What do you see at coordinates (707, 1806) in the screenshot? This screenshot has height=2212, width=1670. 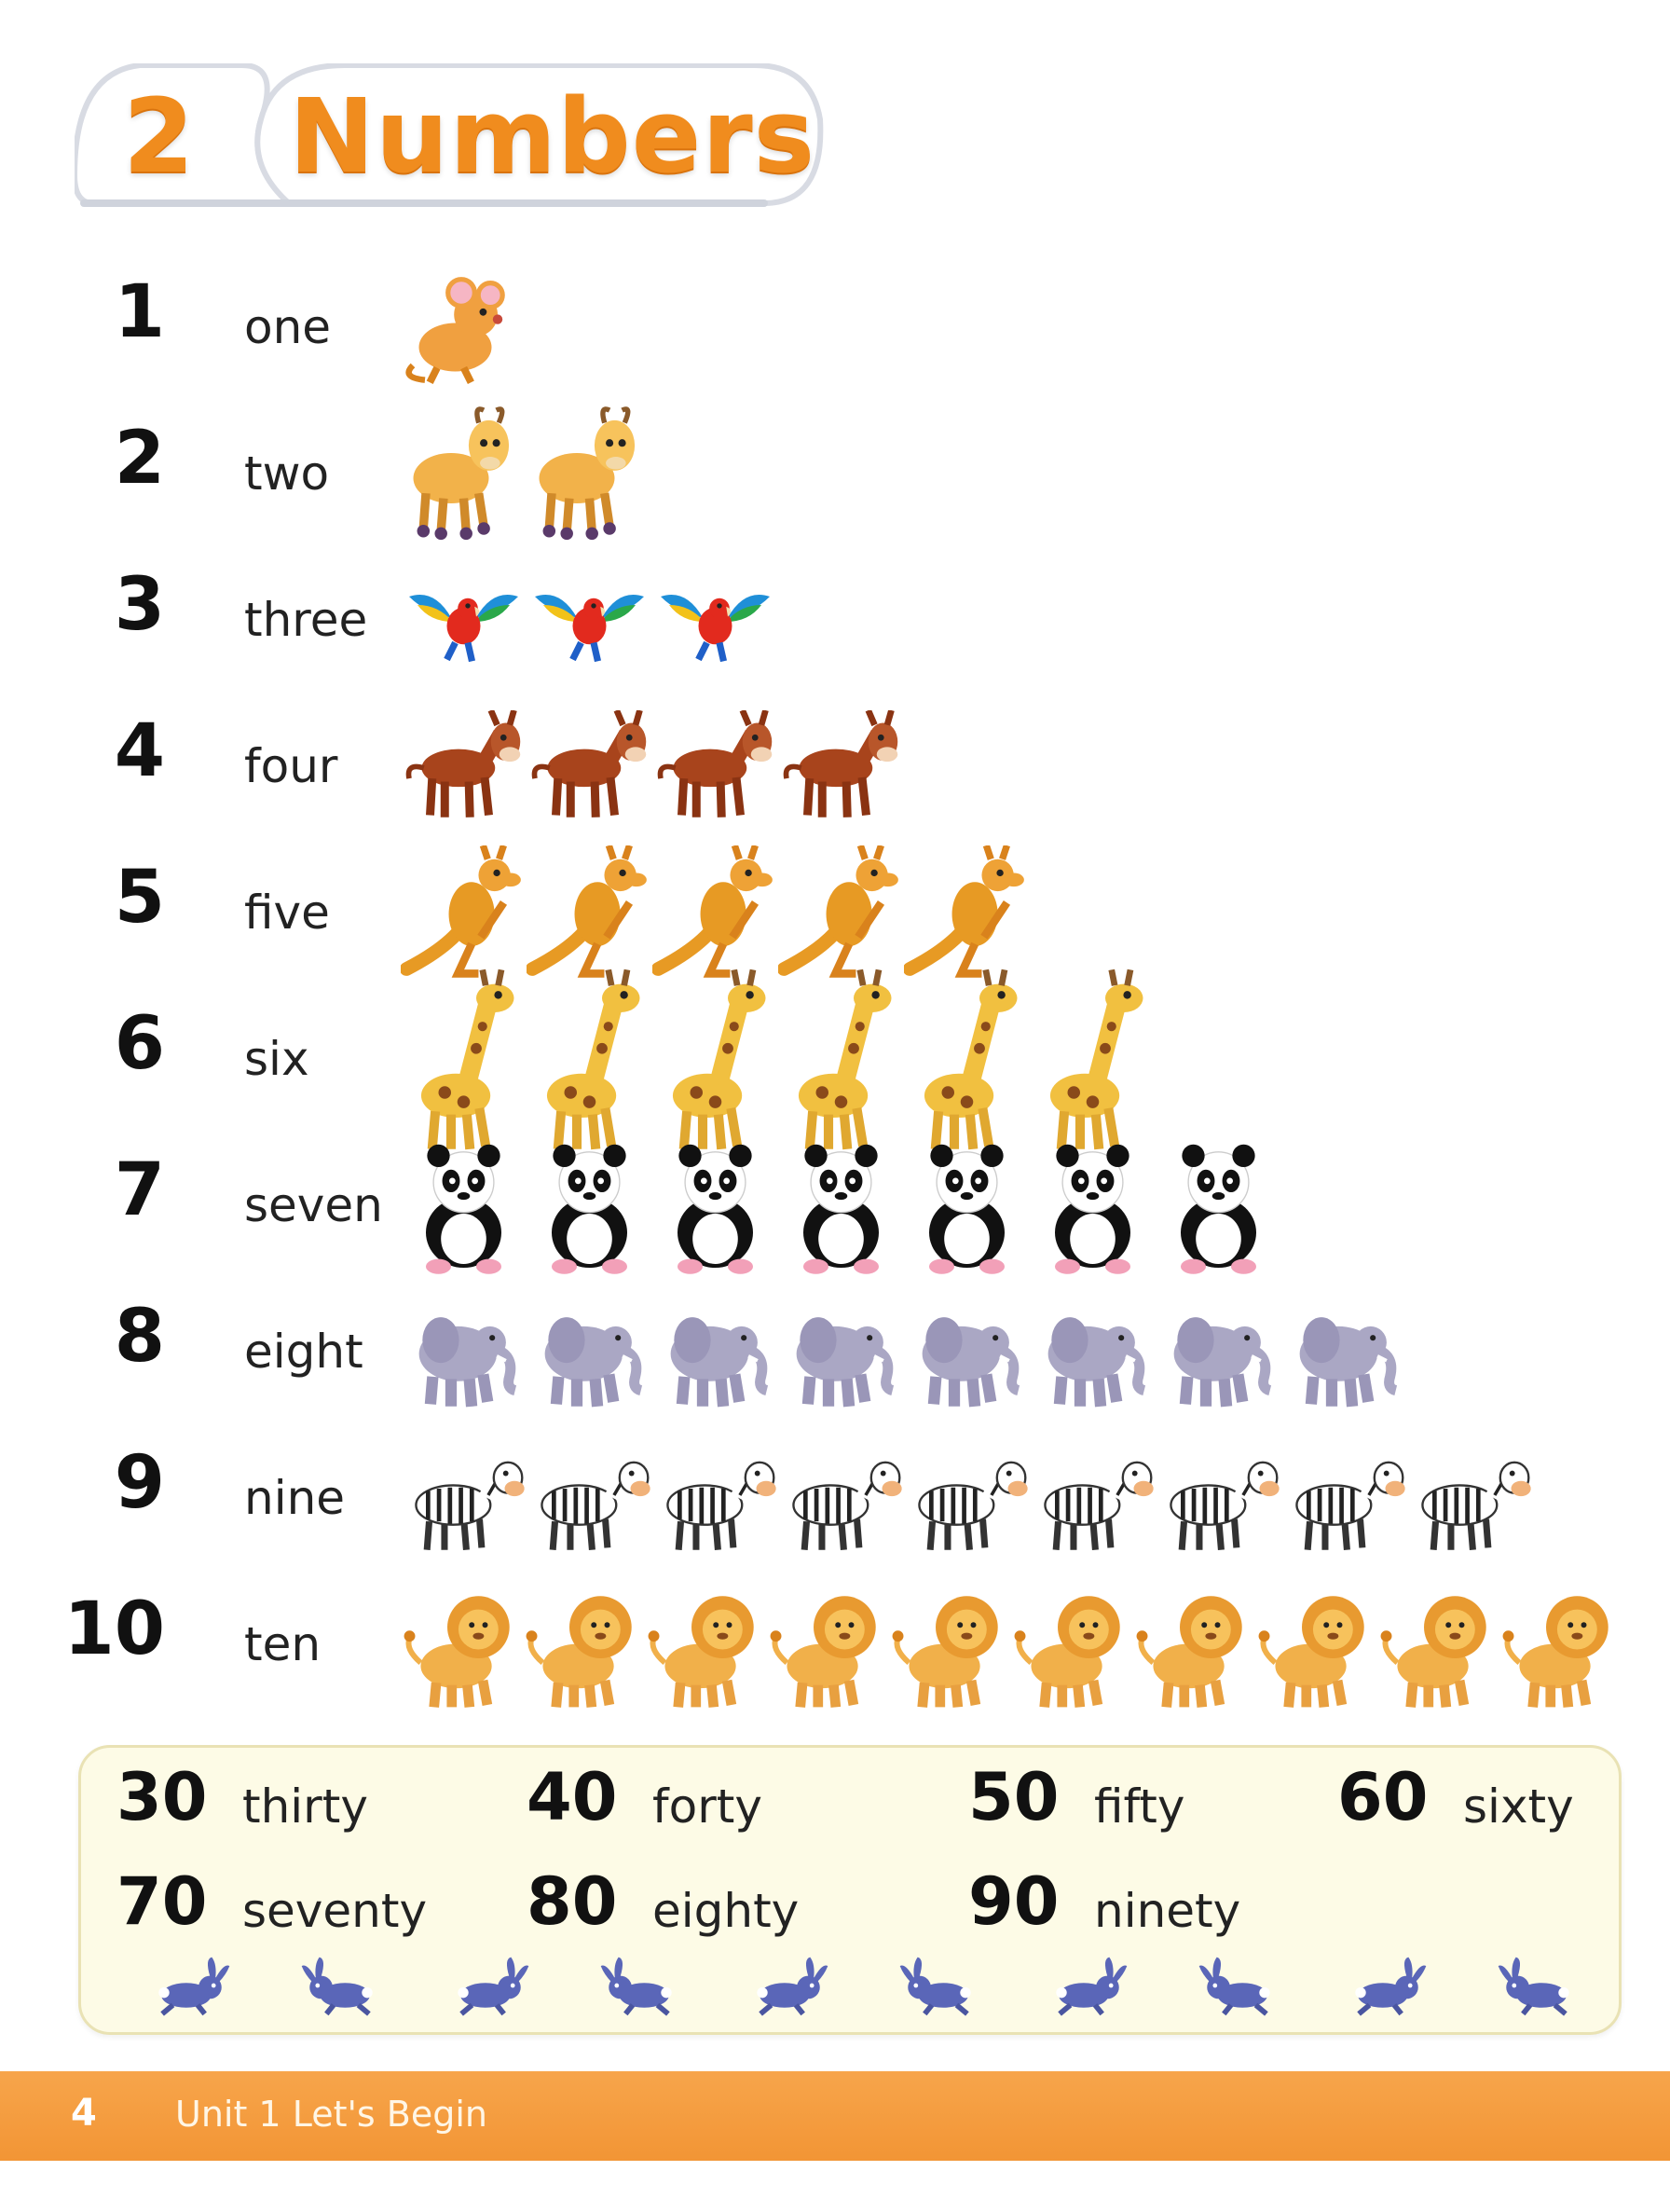 I see `tens-word: forty` at bounding box center [707, 1806].